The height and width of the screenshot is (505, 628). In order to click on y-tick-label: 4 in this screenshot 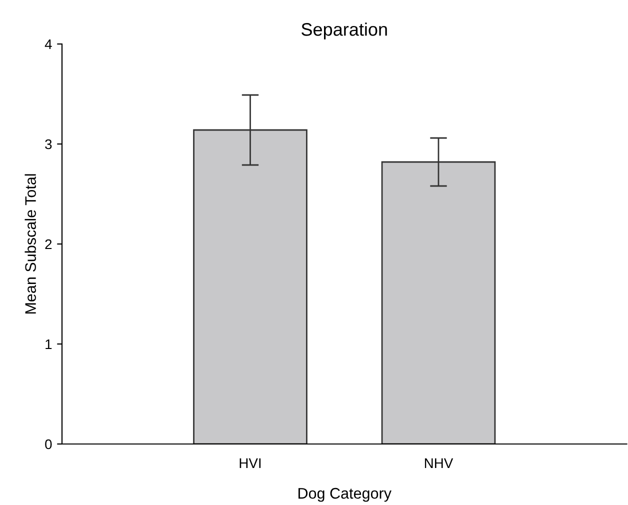, I will do `click(48, 44)`.